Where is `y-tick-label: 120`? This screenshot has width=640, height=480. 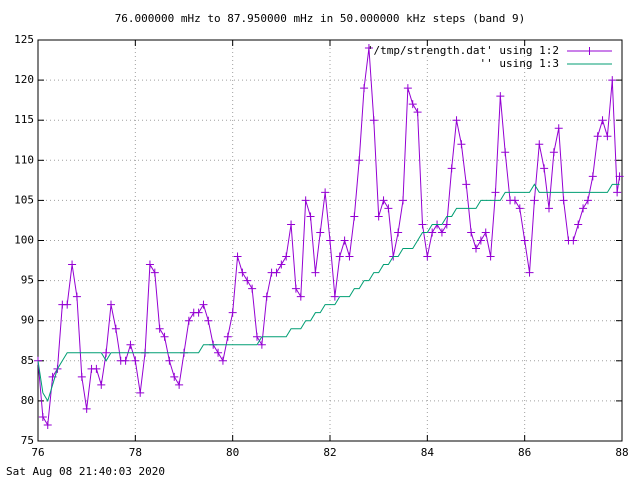
y-tick-label: 120 is located at coordinates (24, 79).